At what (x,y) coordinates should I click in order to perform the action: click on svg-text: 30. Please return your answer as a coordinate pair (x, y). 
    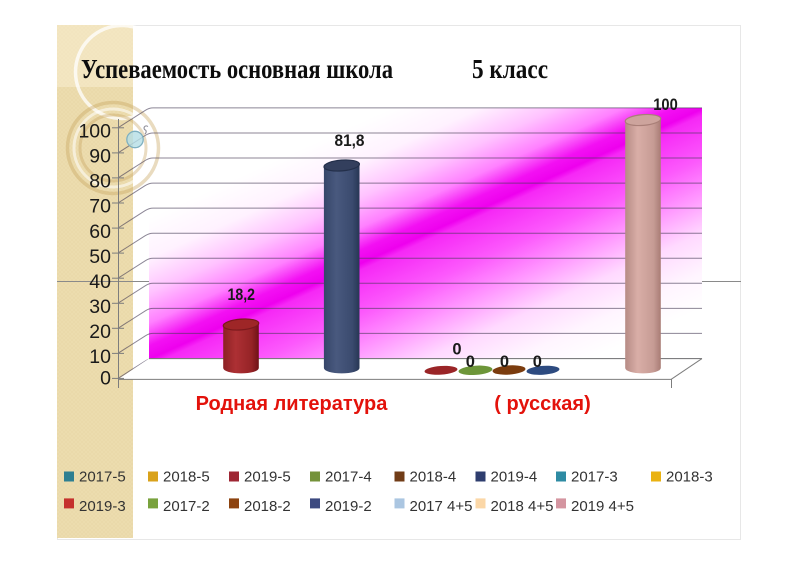
    Looking at the image, I should click on (100, 307).